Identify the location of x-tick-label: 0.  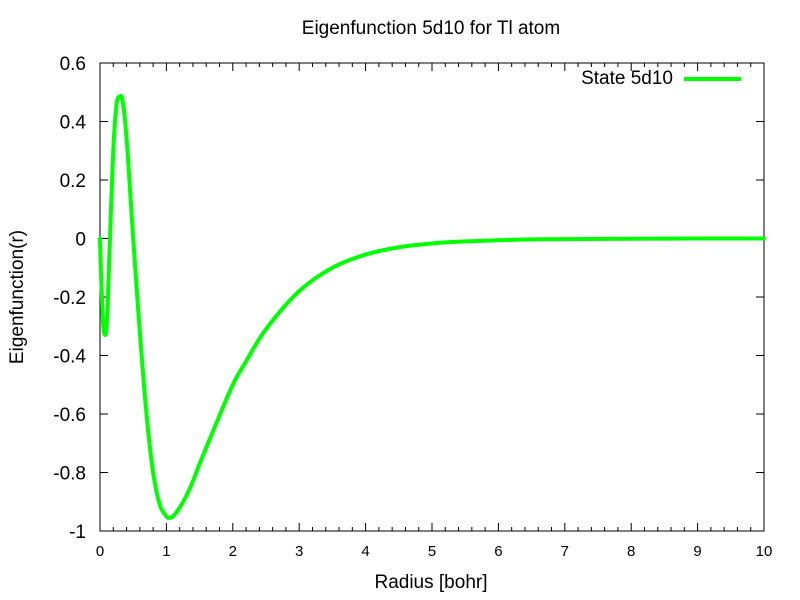
(100, 551).